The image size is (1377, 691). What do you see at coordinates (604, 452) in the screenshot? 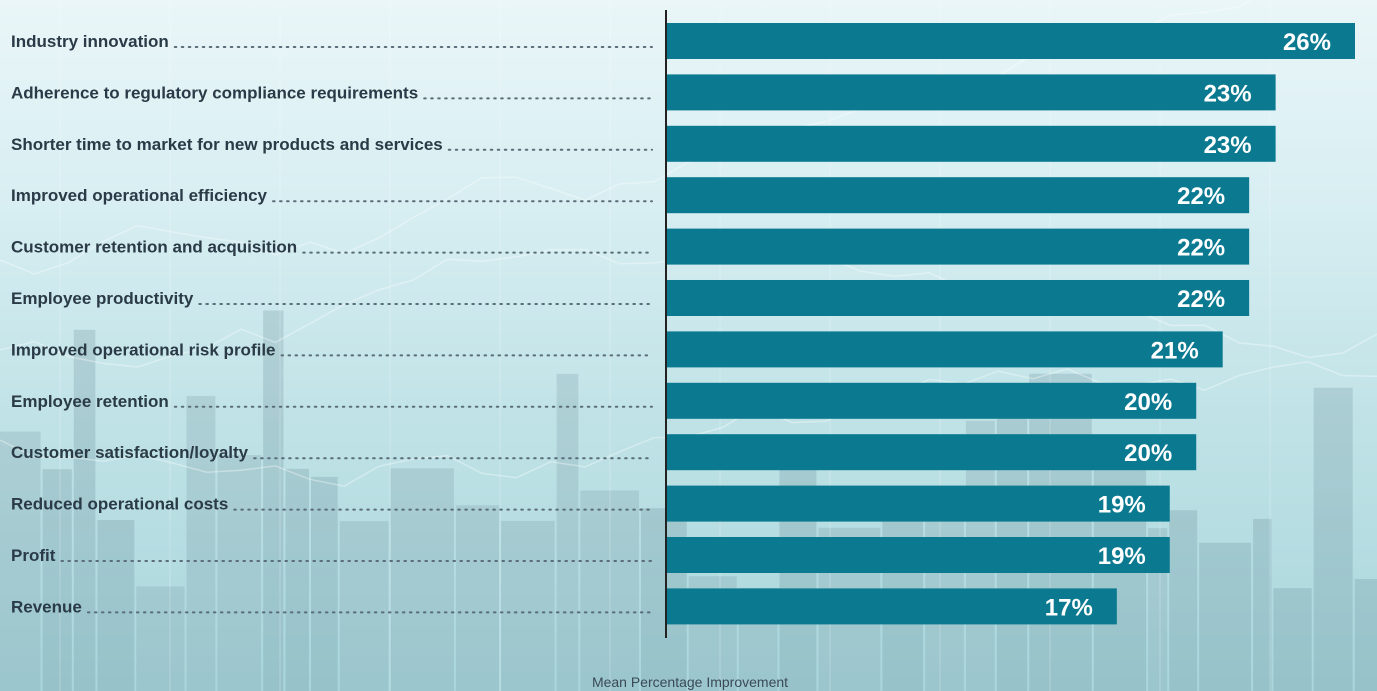
I see `bar-row: Customer satisfaction/loyalty 20%` at bounding box center [604, 452].